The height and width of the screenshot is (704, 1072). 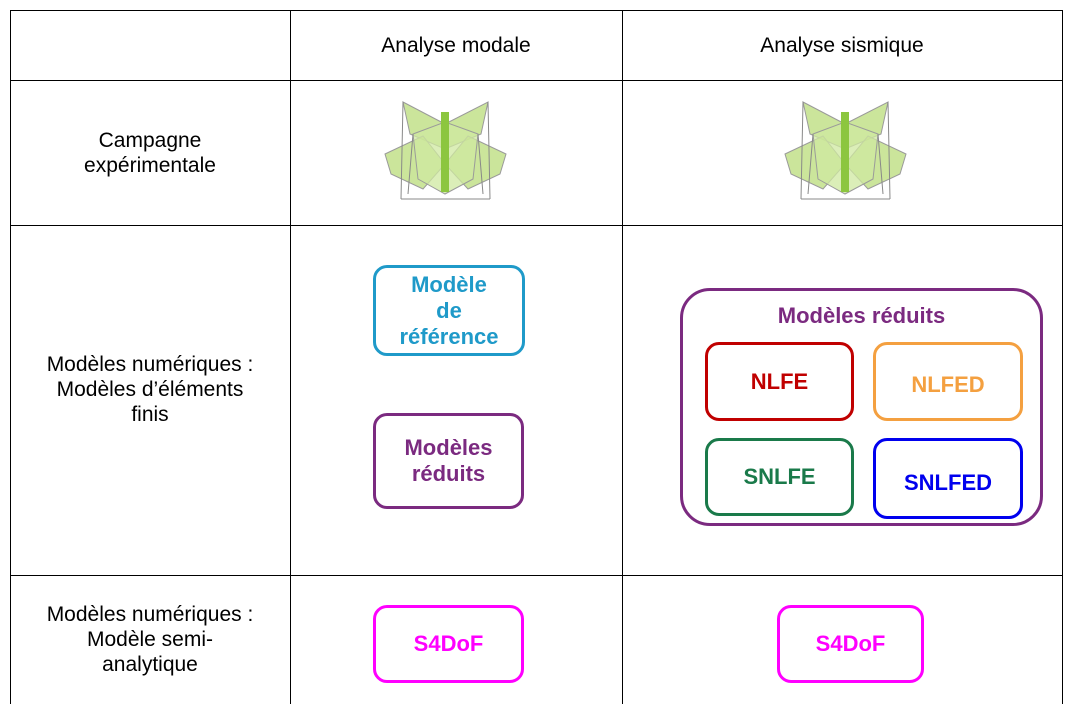 I want to click on model-box: SNLFE, so click(x=779, y=477).